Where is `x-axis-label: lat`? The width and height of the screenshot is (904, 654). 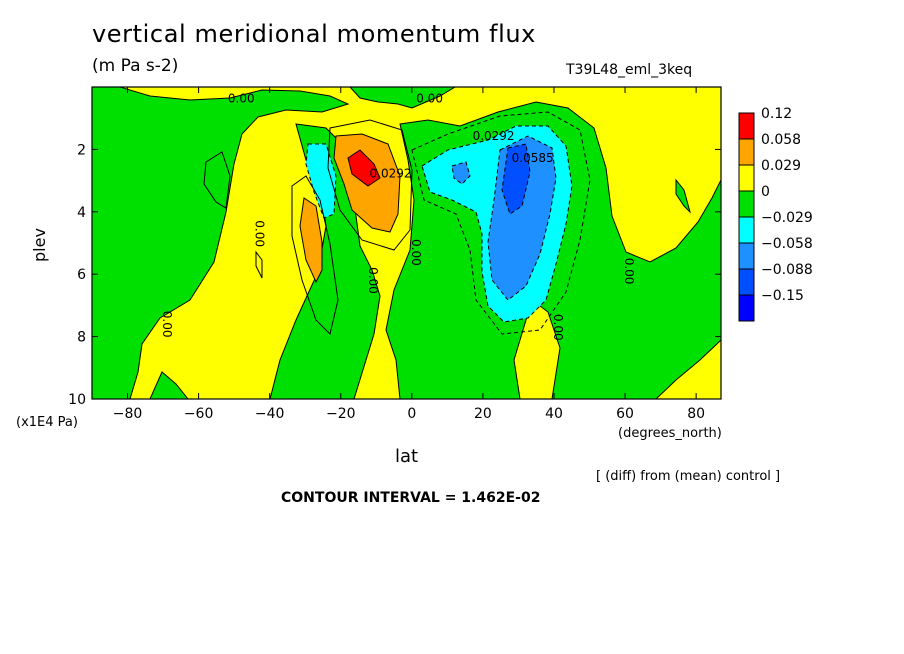 x-axis-label: lat is located at coordinates (407, 456).